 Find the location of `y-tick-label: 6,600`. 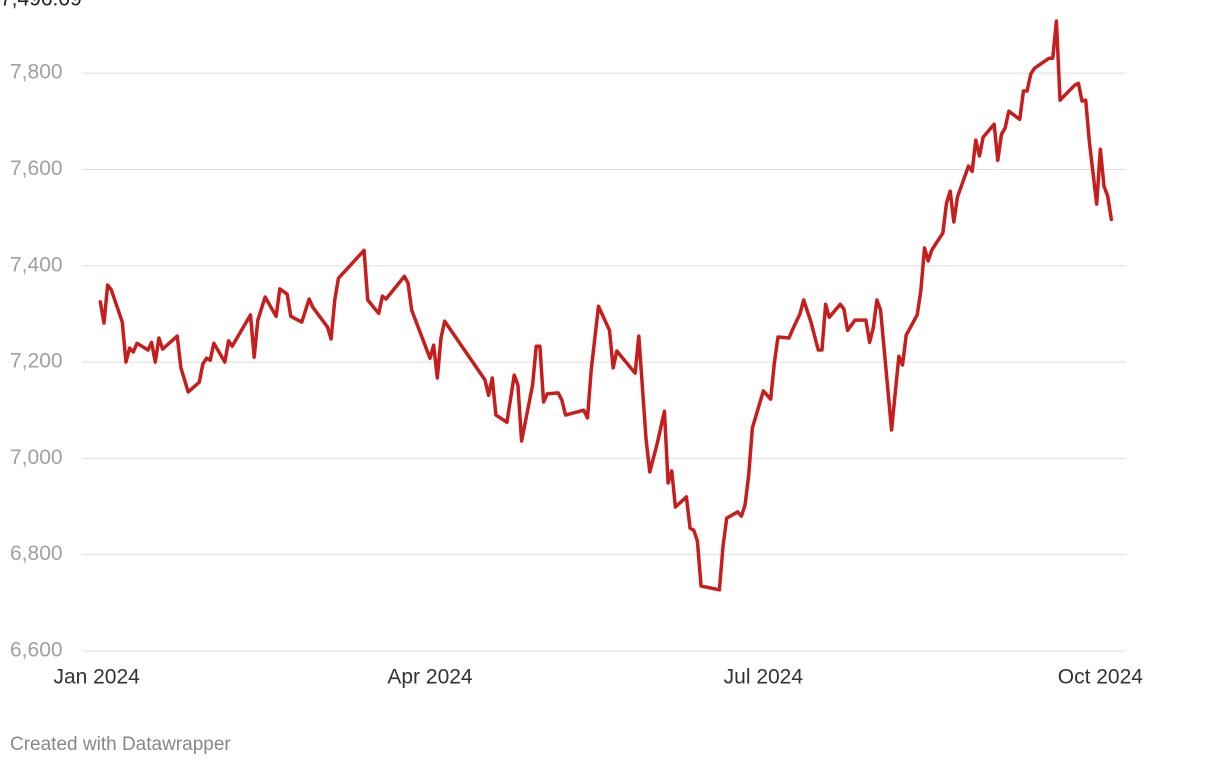

y-tick-label: 6,600 is located at coordinates (36, 650).